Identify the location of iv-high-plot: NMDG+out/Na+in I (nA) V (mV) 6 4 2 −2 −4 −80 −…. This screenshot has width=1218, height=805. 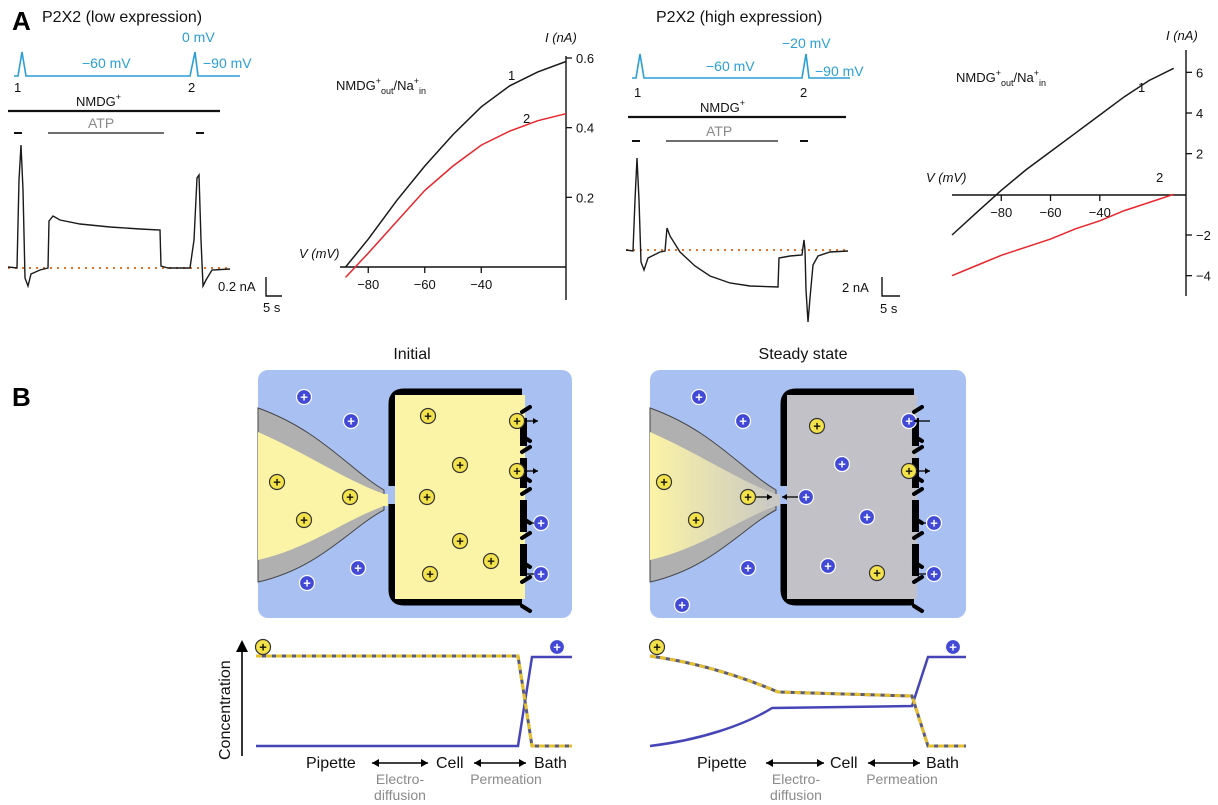
(1068, 162).